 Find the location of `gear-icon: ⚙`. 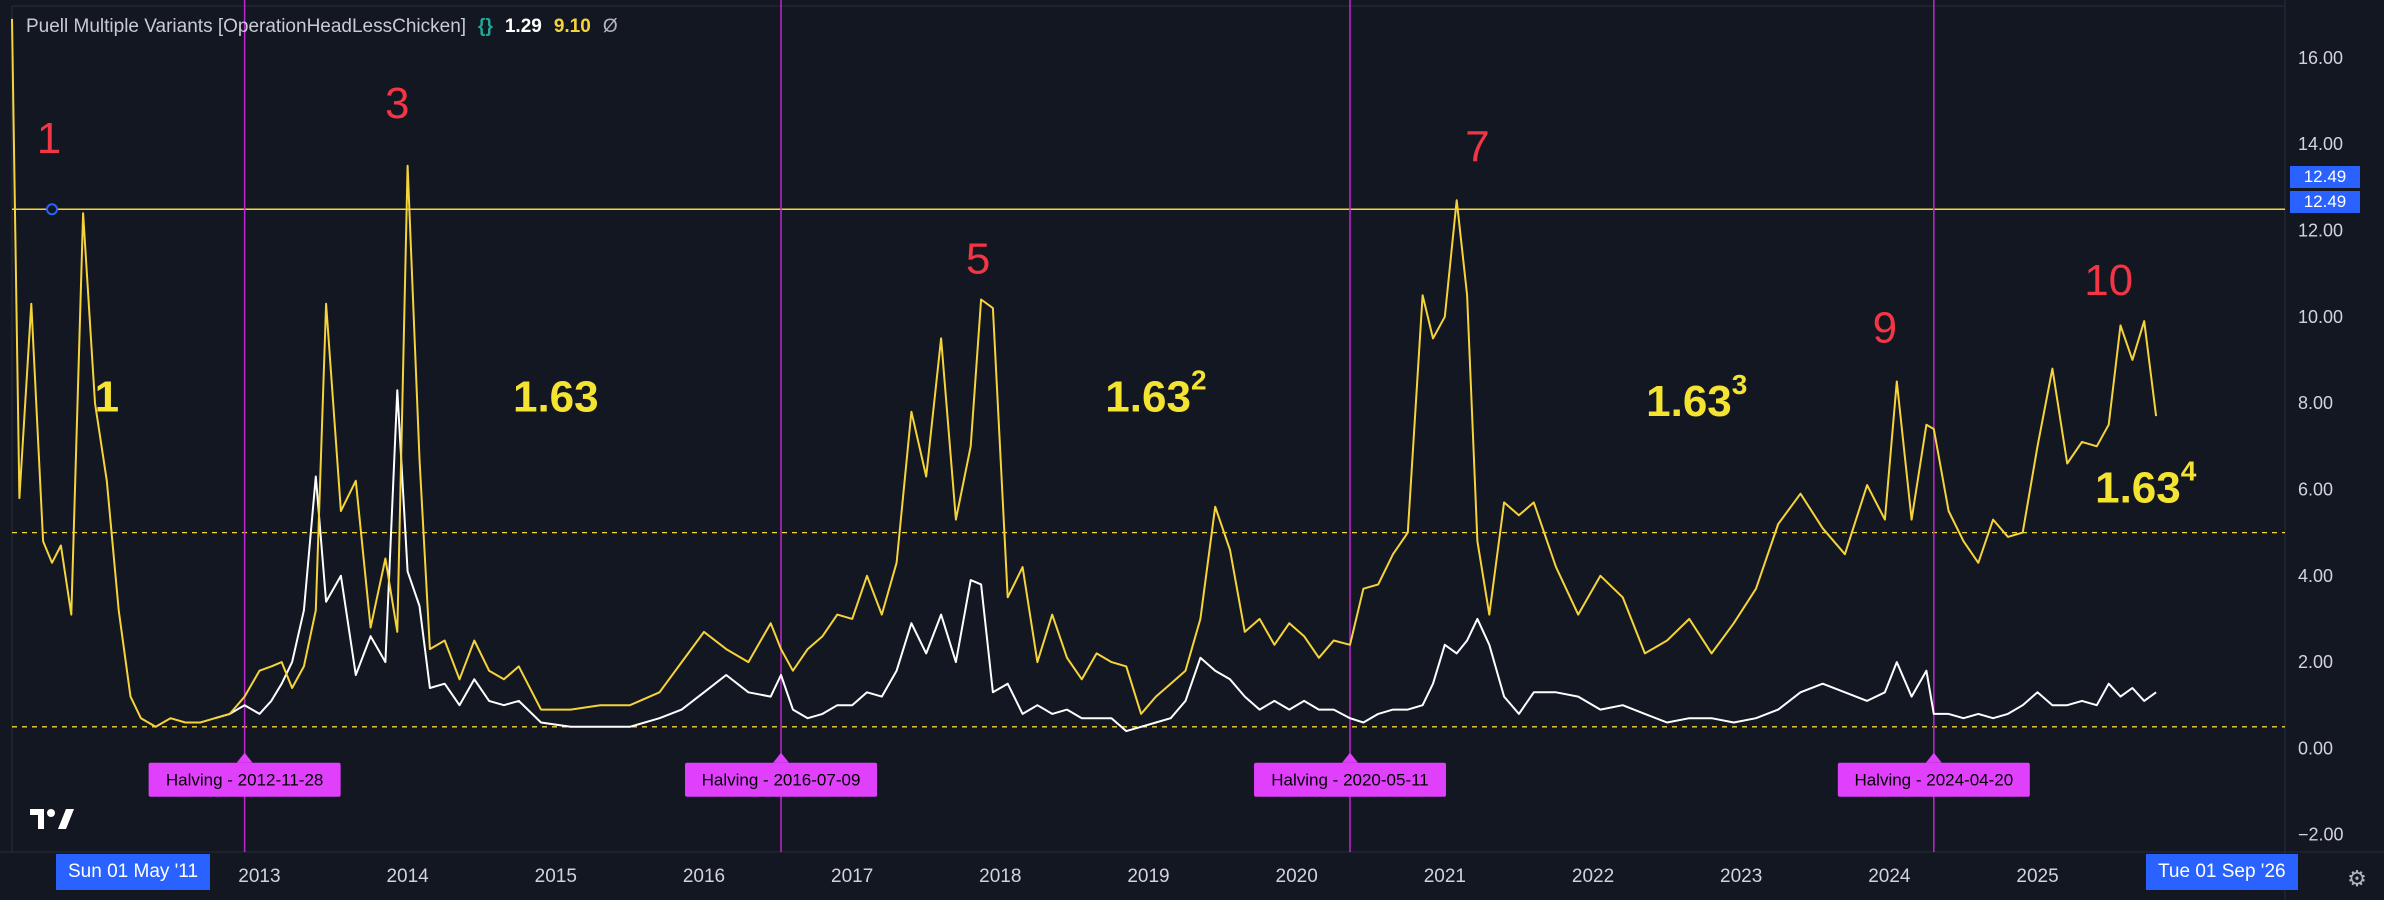

gear-icon: ⚙ is located at coordinates (2357, 878).